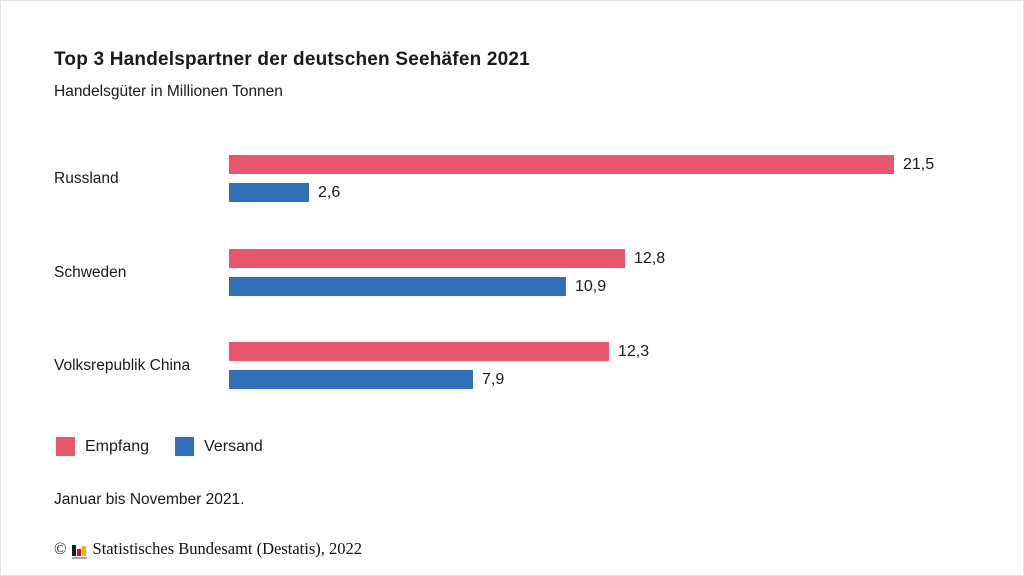  What do you see at coordinates (60, 548) in the screenshot?
I see `copyright-symbol: ©` at bounding box center [60, 548].